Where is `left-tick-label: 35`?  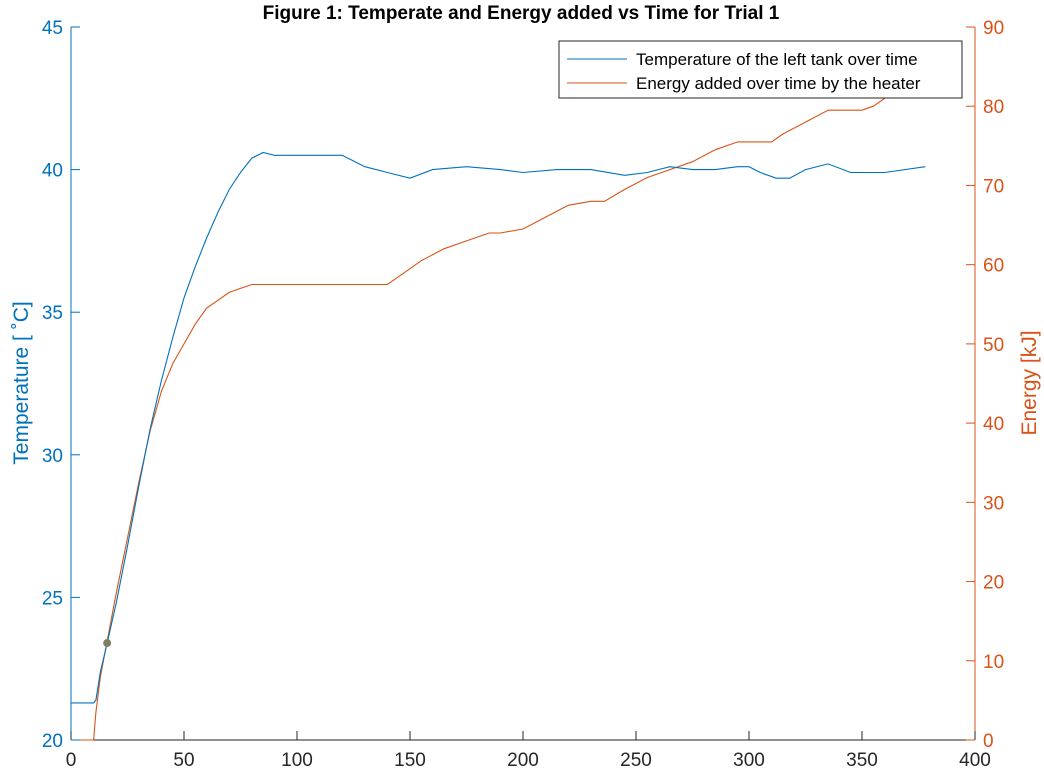 left-tick-label: 35 is located at coordinates (52, 313).